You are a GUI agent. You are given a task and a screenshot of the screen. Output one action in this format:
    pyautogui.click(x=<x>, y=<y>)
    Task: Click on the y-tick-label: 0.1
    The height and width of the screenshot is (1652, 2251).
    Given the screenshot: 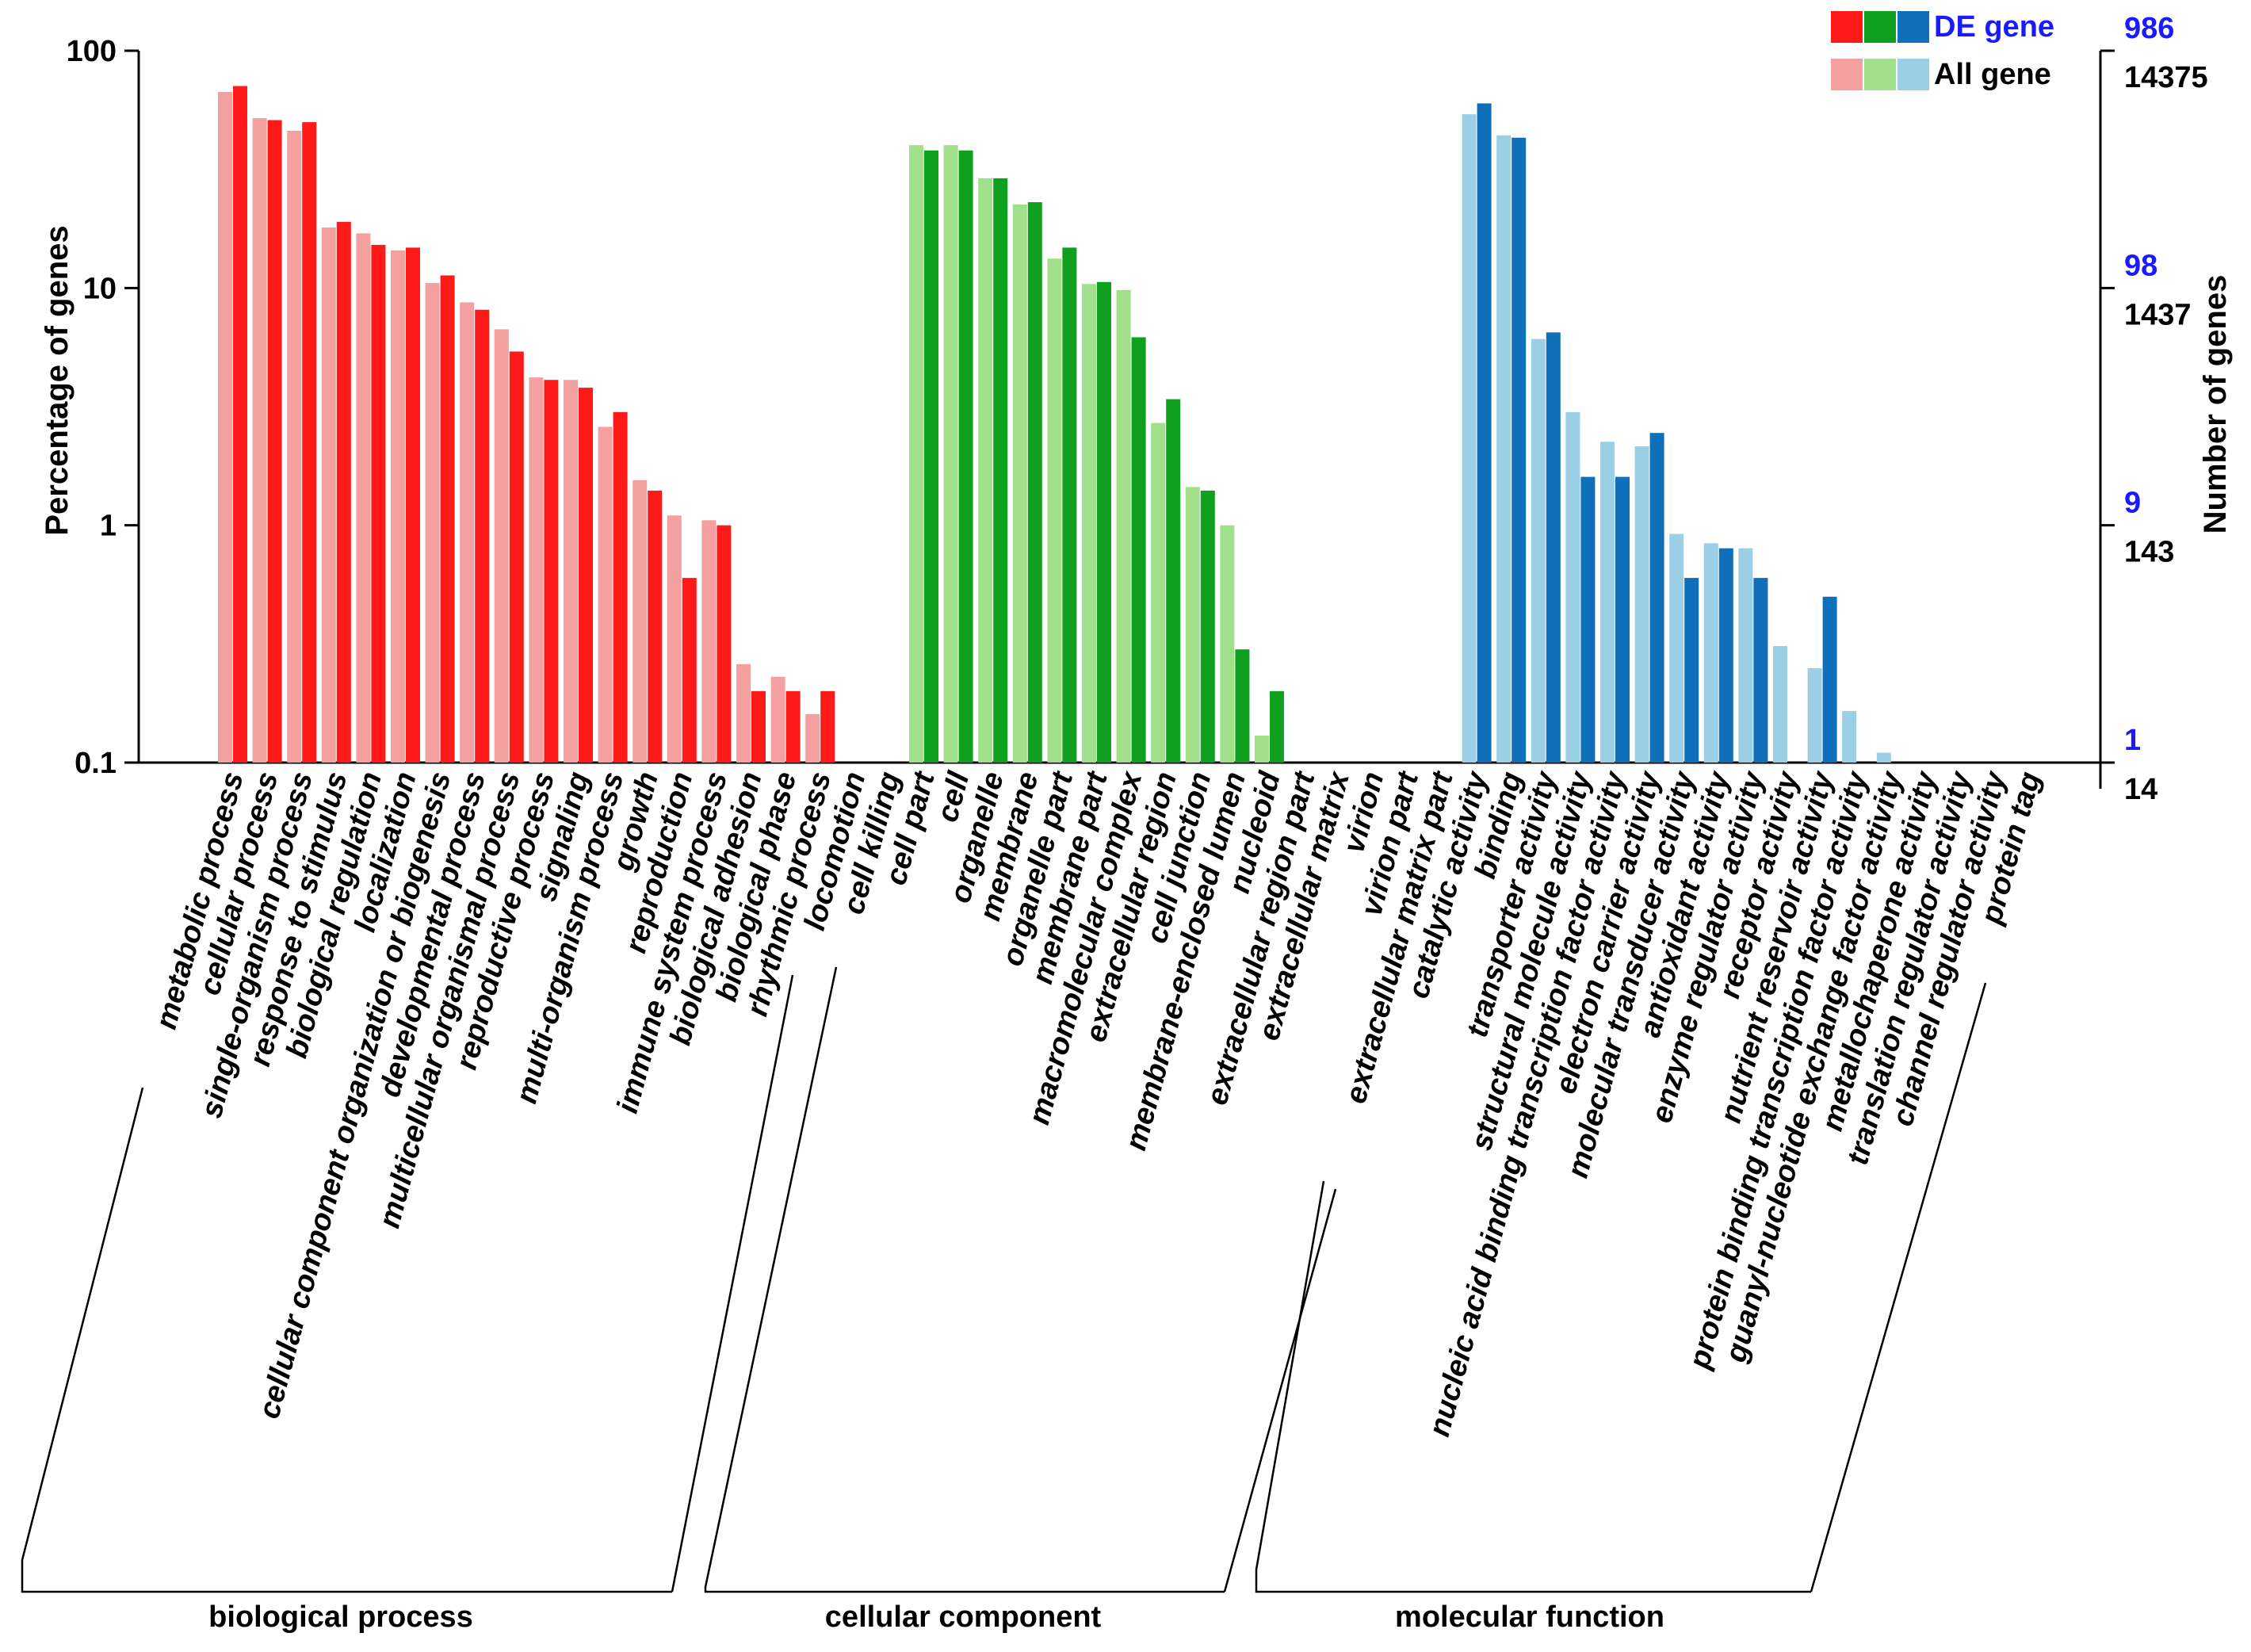 What is the action you would take?
    pyautogui.click(x=96, y=763)
    